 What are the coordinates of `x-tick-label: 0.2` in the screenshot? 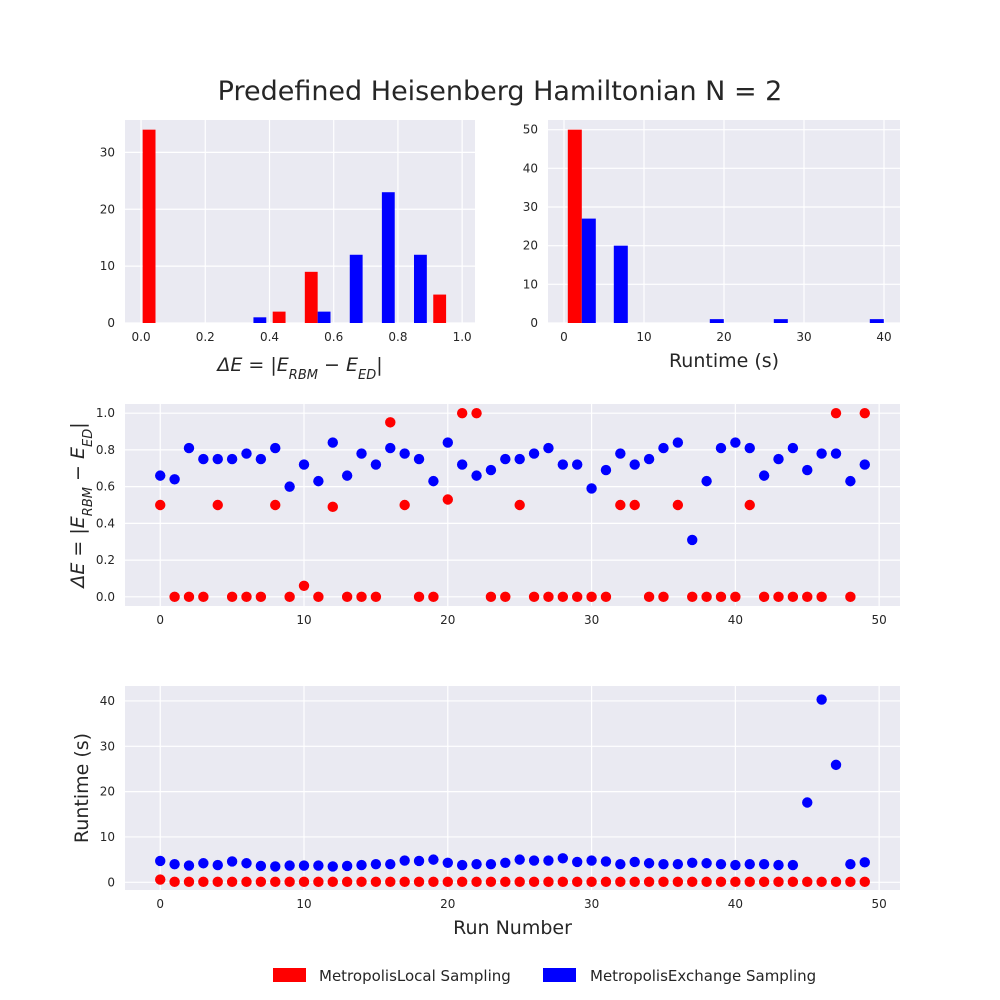 It's located at (205, 337).